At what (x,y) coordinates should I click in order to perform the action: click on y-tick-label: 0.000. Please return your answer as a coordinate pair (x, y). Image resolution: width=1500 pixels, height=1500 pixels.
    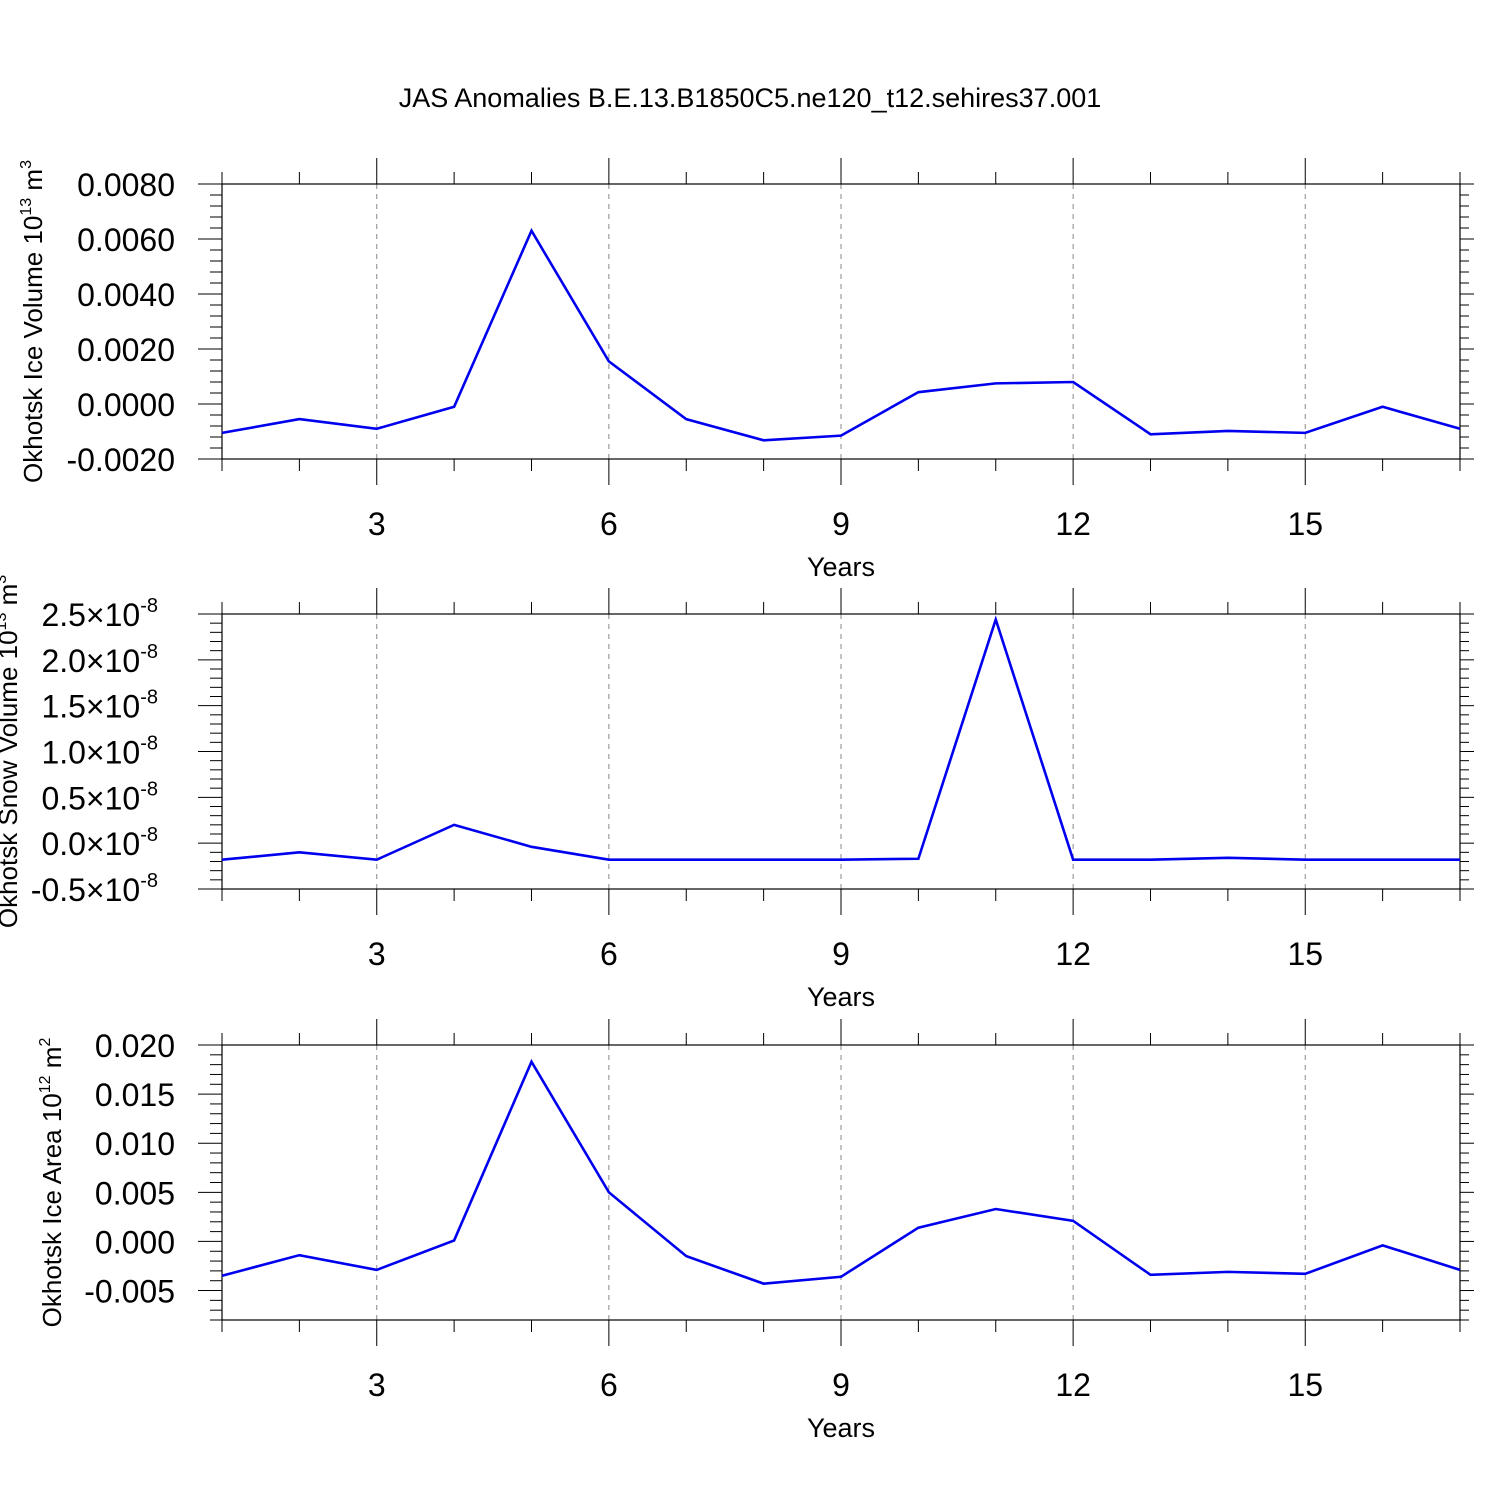
    Looking at the image, I should click on (135, 1242).